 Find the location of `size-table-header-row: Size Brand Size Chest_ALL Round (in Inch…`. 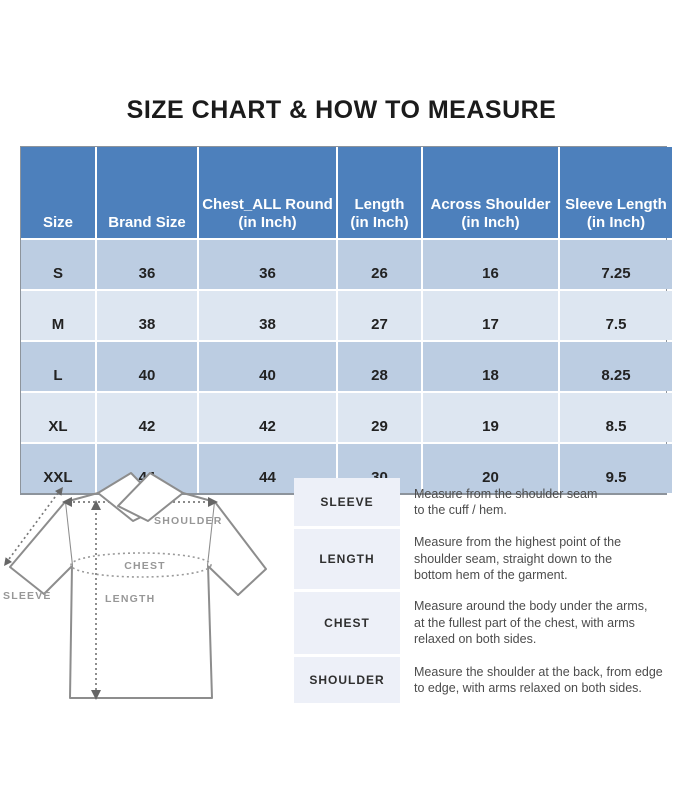

size-table-header-row: Size Brand Size Chest_ALL Round (in Inch… is located at coordinates (346, 192).